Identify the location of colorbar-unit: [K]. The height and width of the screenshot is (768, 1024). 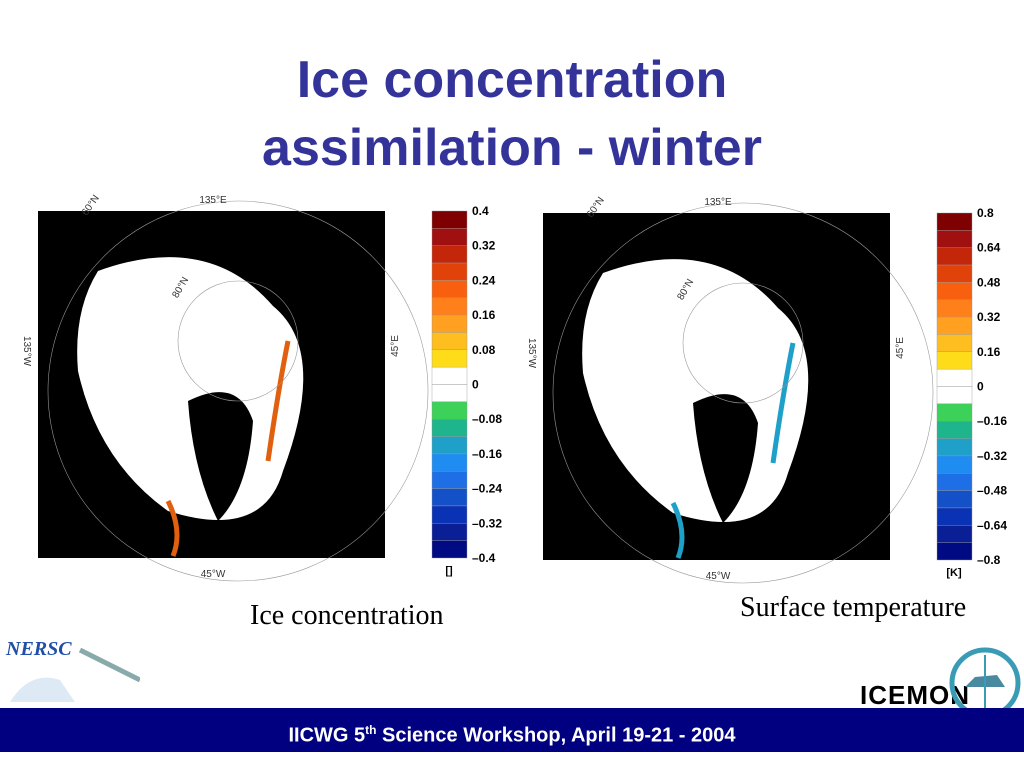
(954, 573).